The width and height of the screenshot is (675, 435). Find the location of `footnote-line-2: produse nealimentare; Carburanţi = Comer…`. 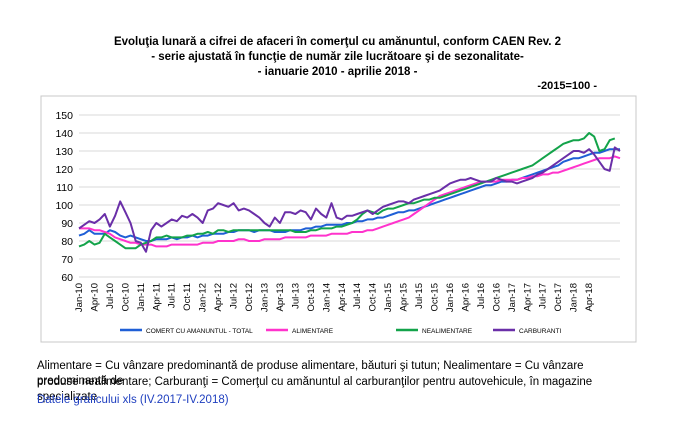

footnote-line-2: produse nealimentare; Carburanţi = Comer… is located at coordinates (315, 389).